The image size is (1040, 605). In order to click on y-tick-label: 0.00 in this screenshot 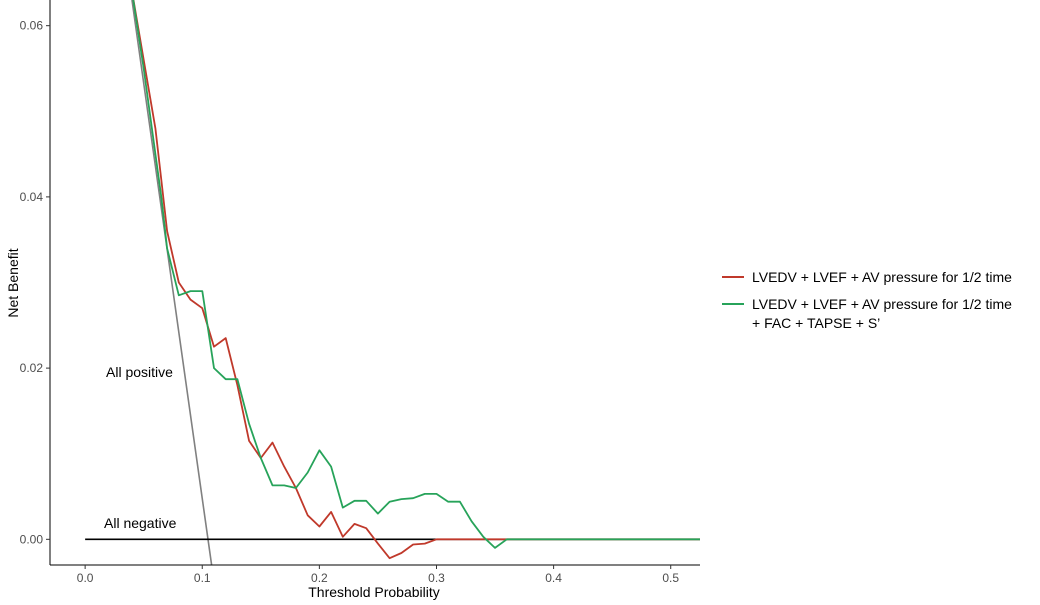, I will do `click(32, 539)`.